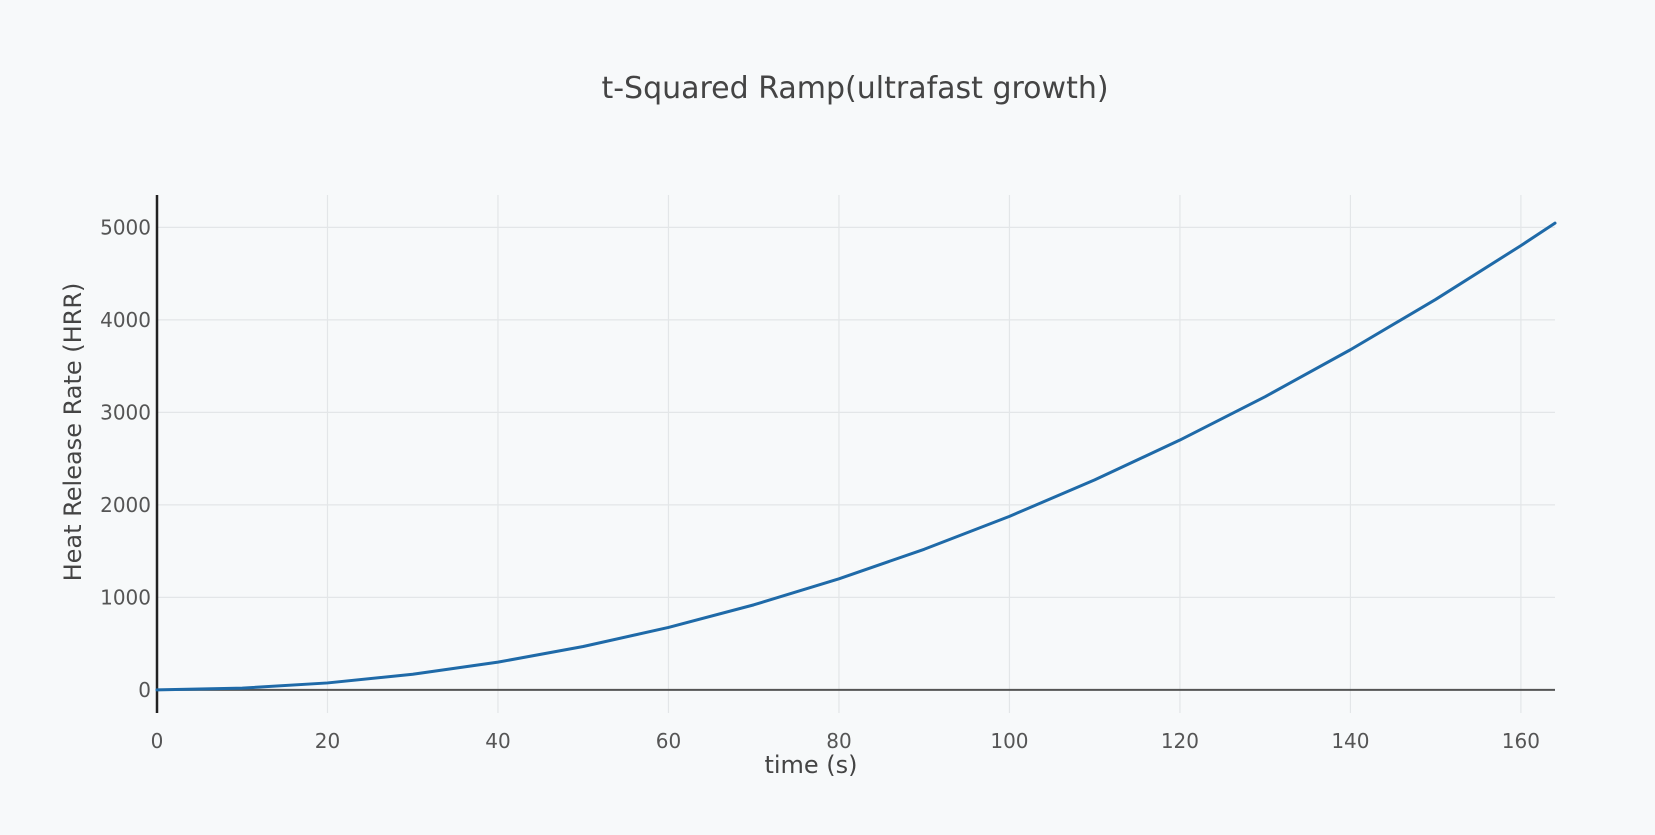  I want to click on x-tick-label: 100, so click(1009, 741).